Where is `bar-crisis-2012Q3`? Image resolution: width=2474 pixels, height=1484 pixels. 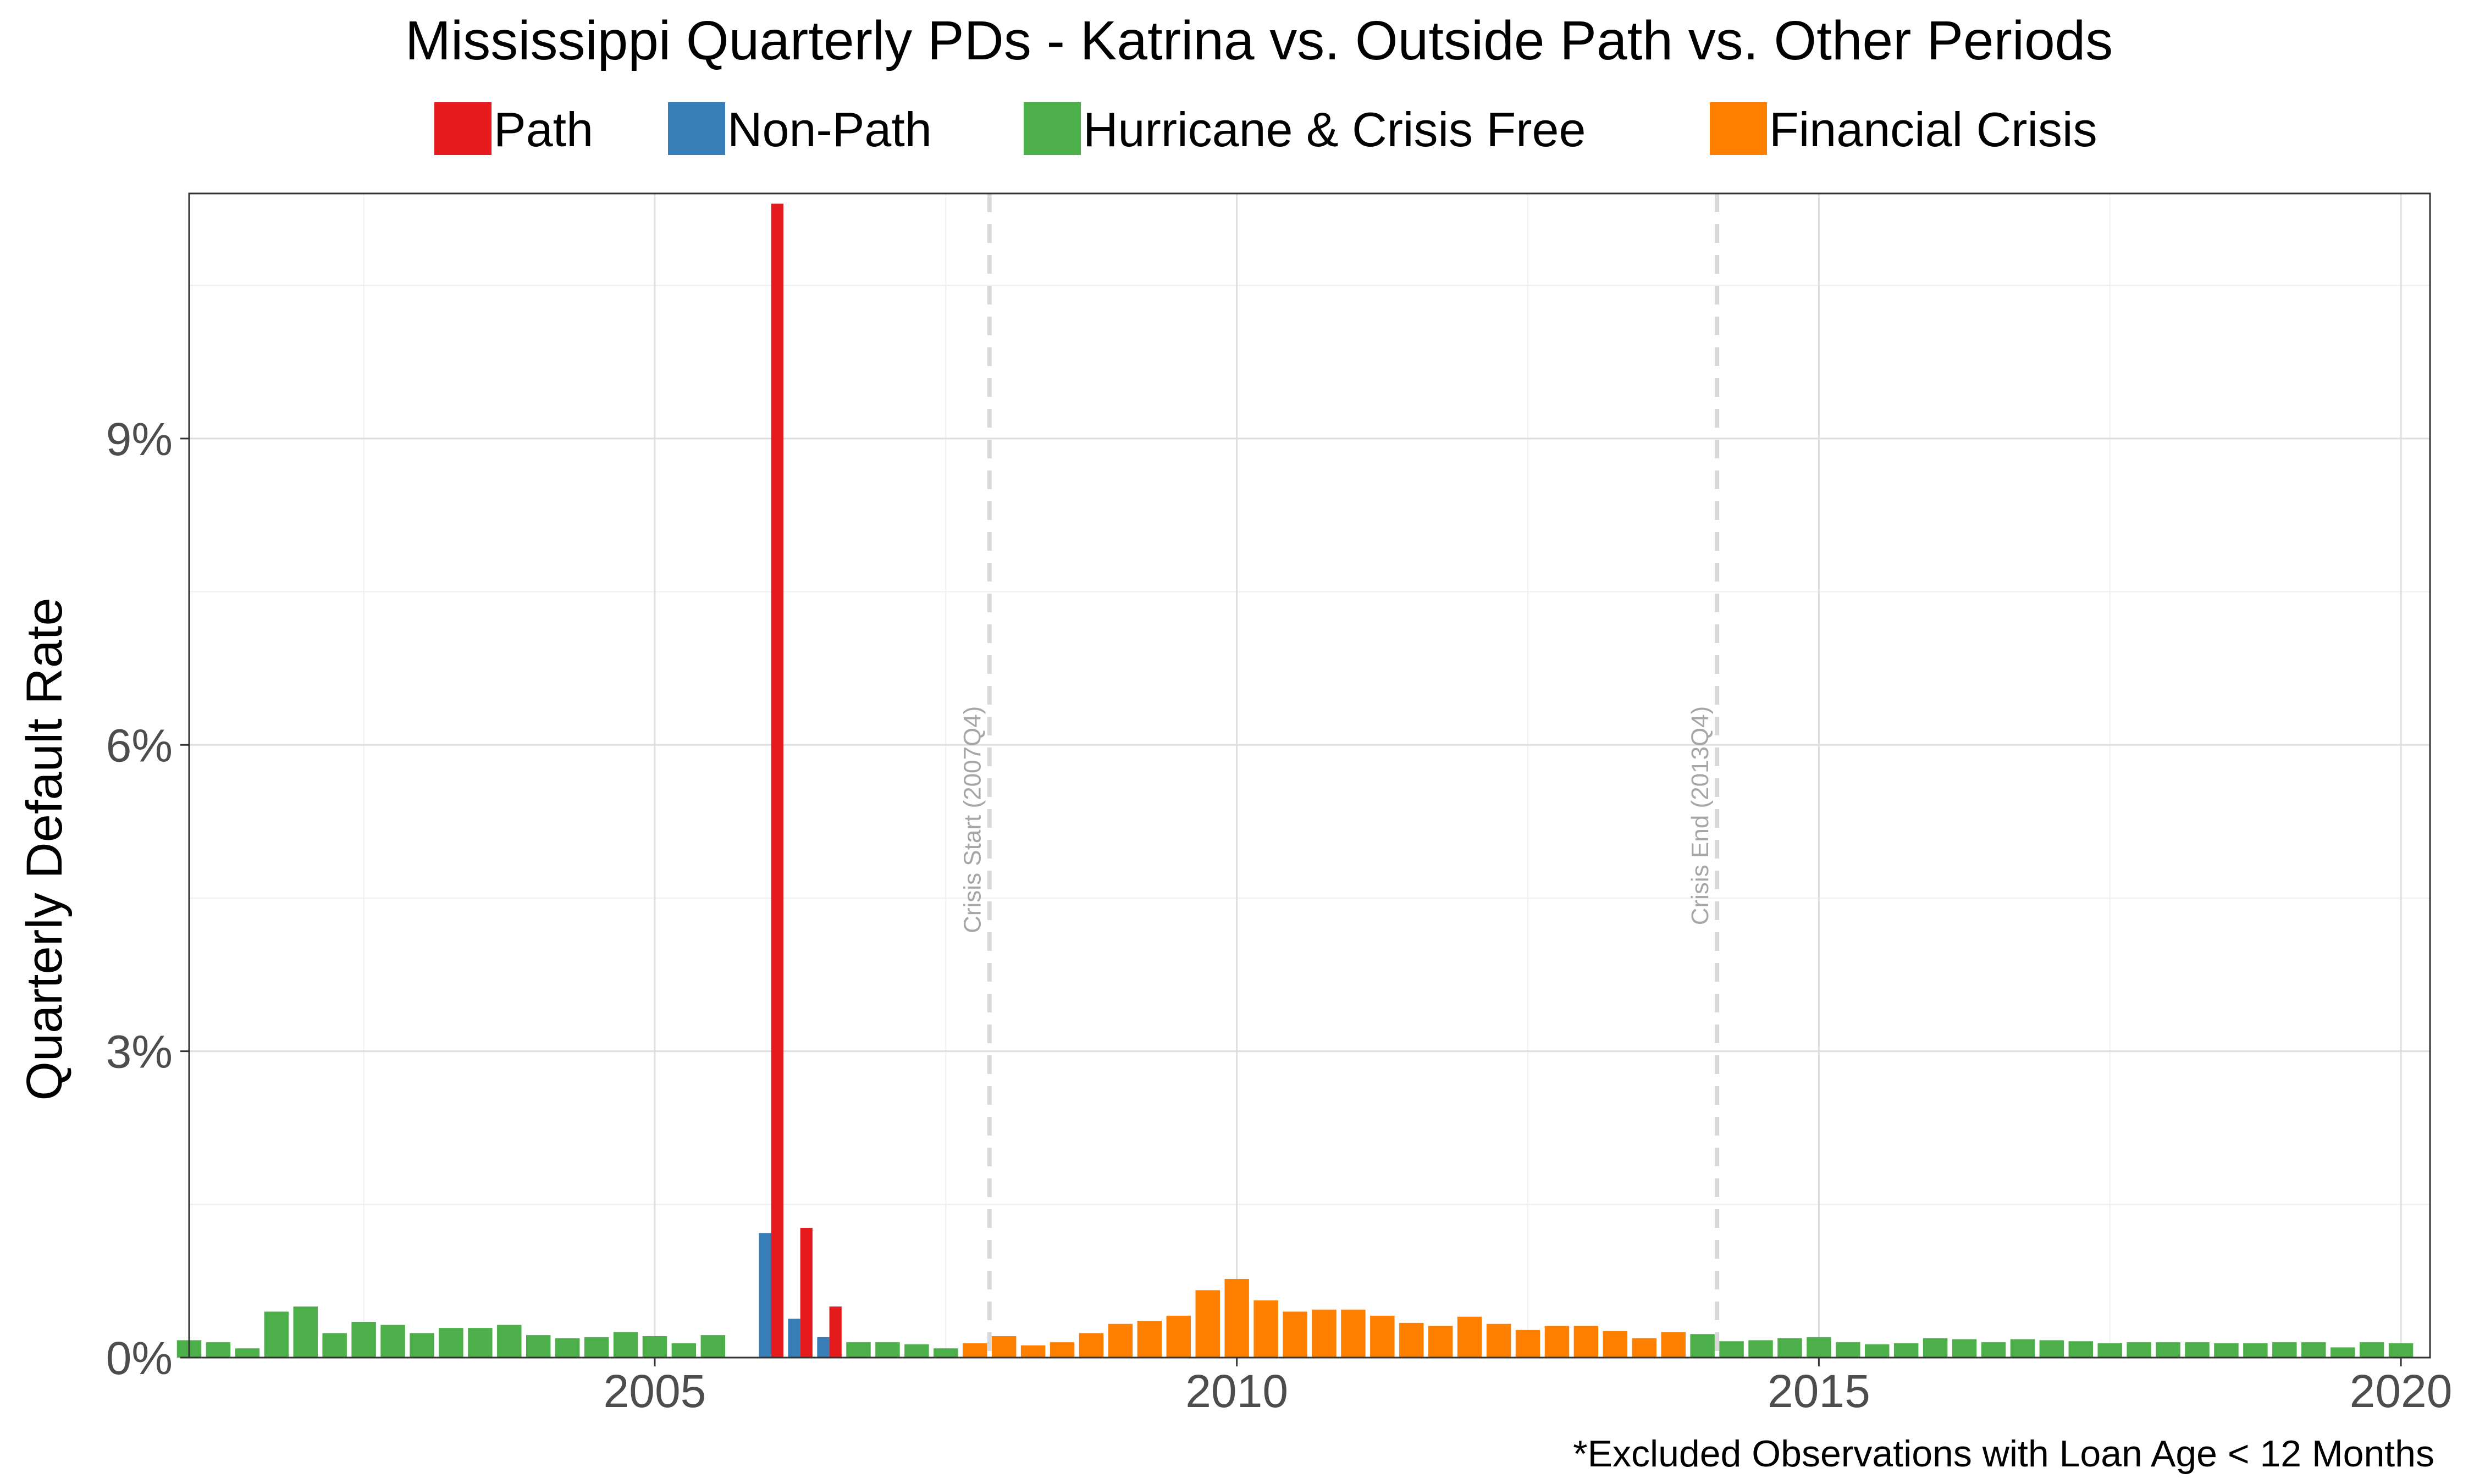
bar-crisis-2012Q3 is located at coordinates (1528, 1344).